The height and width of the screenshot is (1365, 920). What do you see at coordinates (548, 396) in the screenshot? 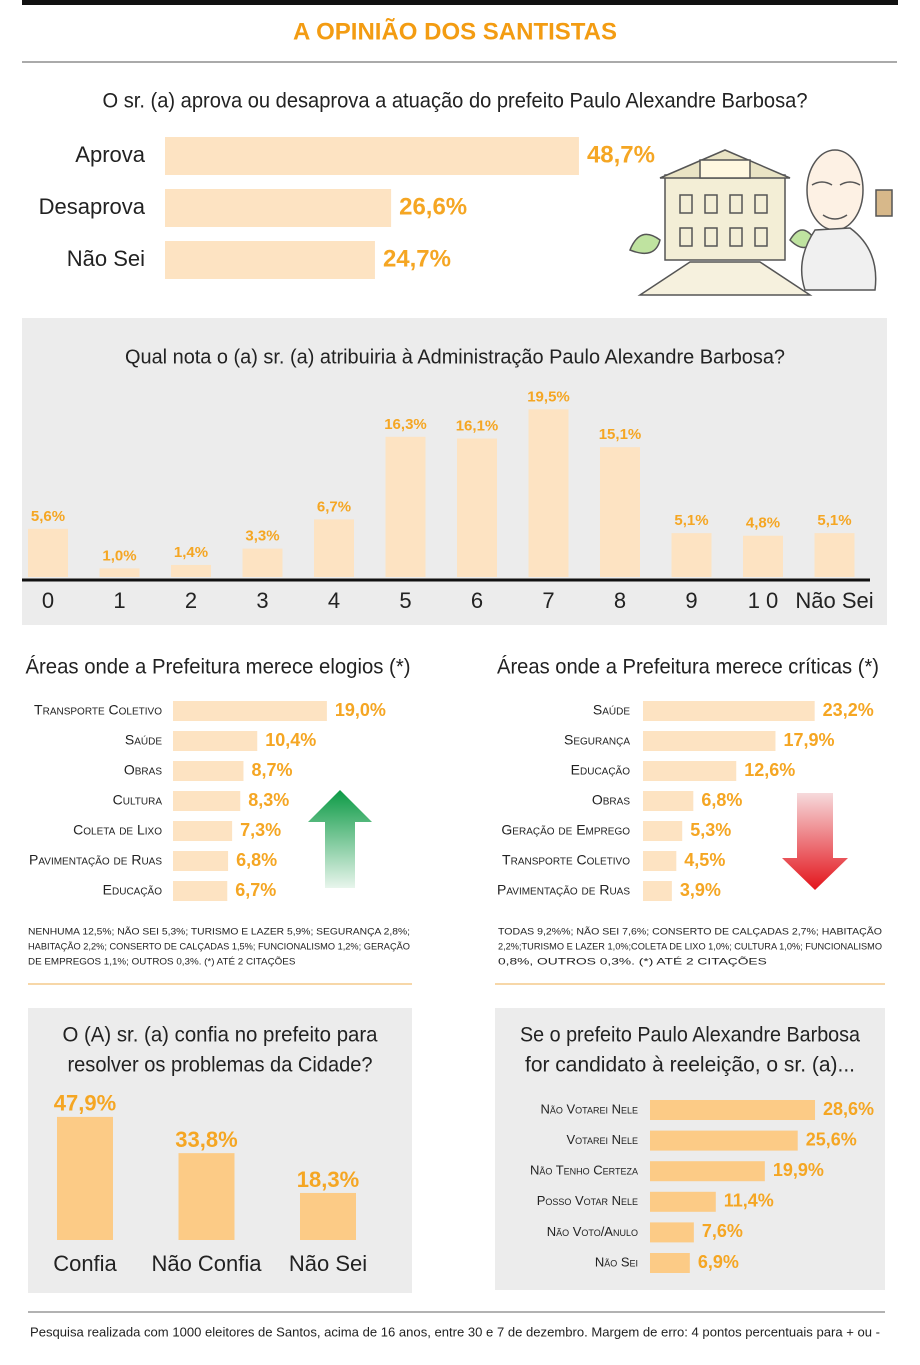
I see `value-label: 19,5%` at bounding box center [548, 396].